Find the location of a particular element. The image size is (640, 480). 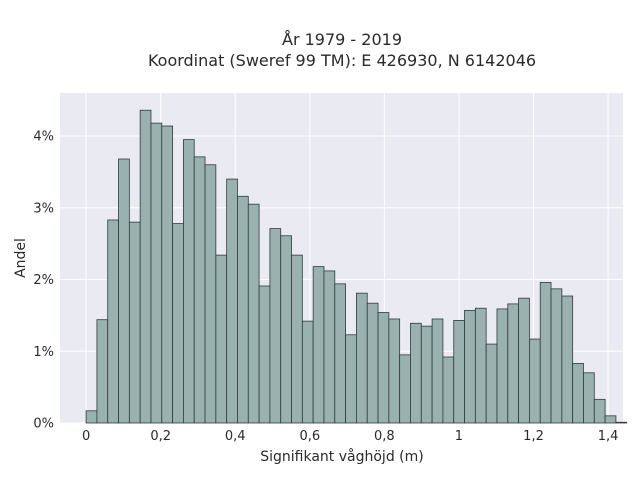

y-axis-ticks: 0% 1% 2% 3% 4% is located at coordinates (43, 281).